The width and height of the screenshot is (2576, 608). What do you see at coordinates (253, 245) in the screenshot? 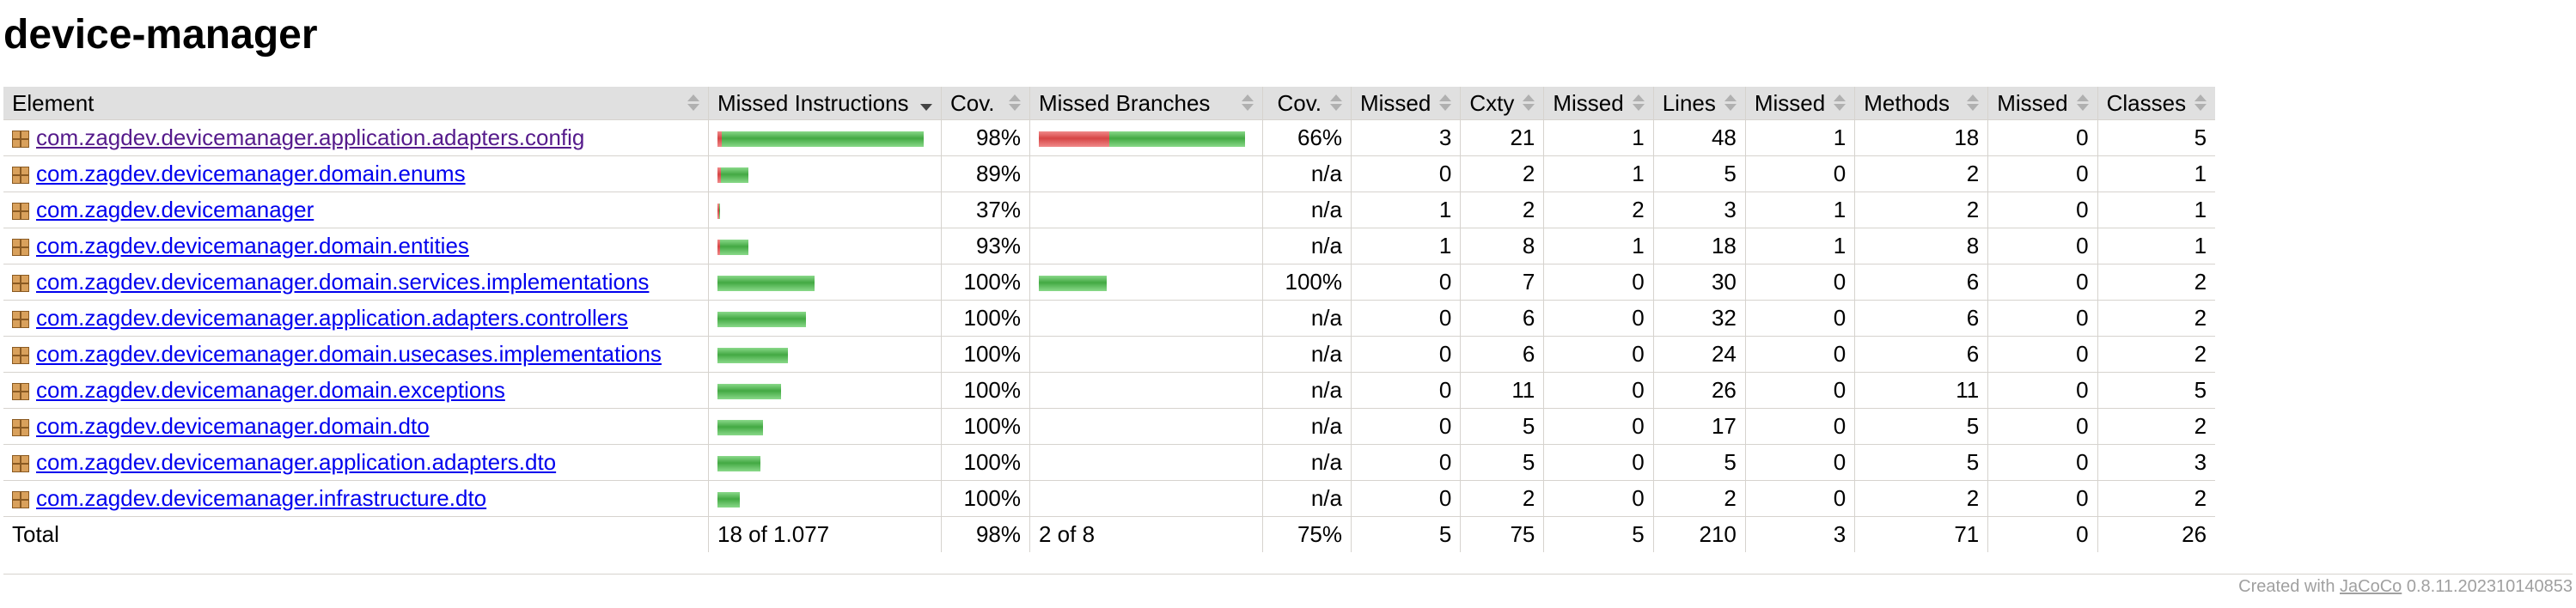
I see `package-link: com.zagdev.devicemanager.domain.entities` at bounding box center [253, 245].